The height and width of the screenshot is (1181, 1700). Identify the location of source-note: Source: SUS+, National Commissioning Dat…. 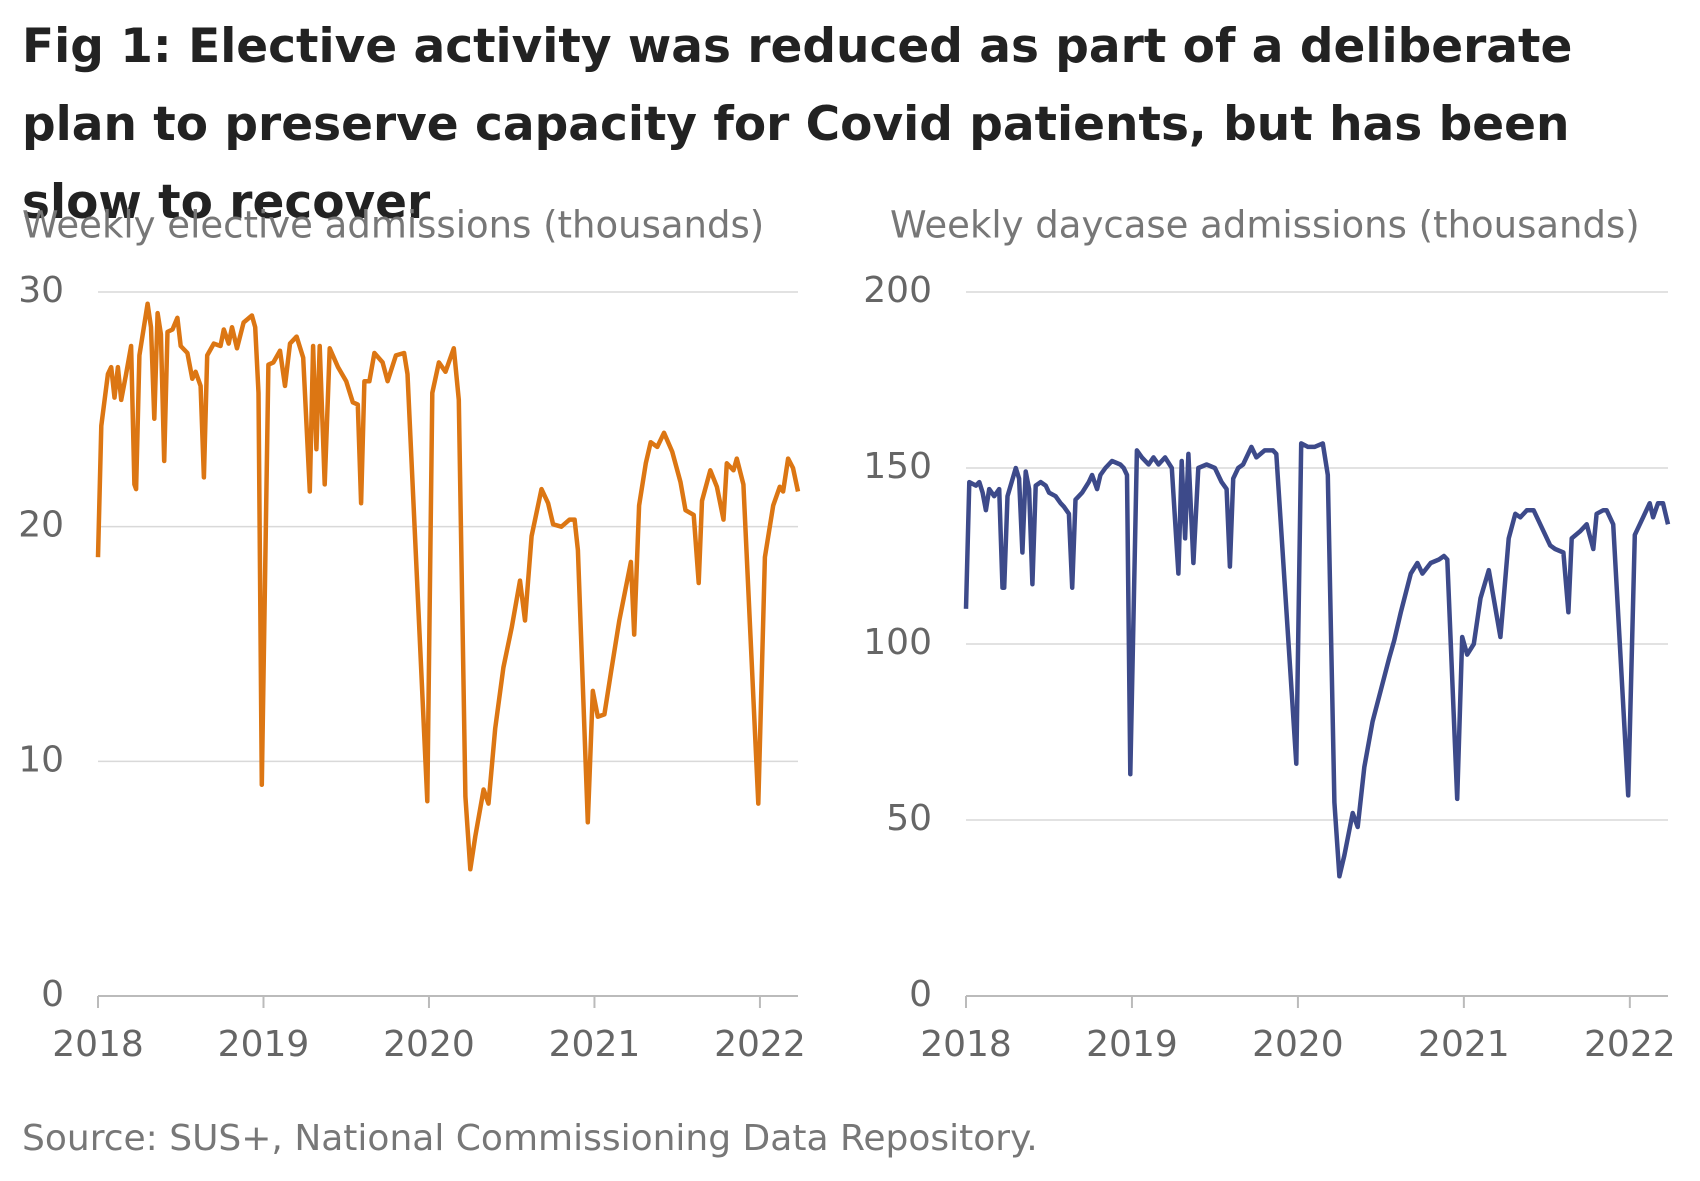
(530, 1138).